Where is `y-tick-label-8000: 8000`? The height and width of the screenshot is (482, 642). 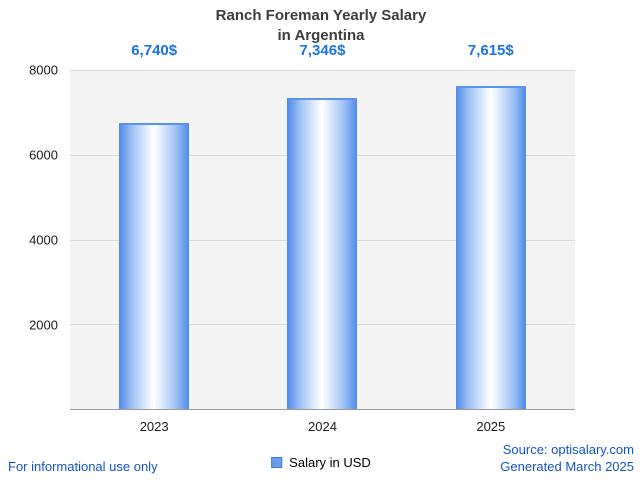
y-tick-label-8000: 8000 is located at coordinates (43, 70).